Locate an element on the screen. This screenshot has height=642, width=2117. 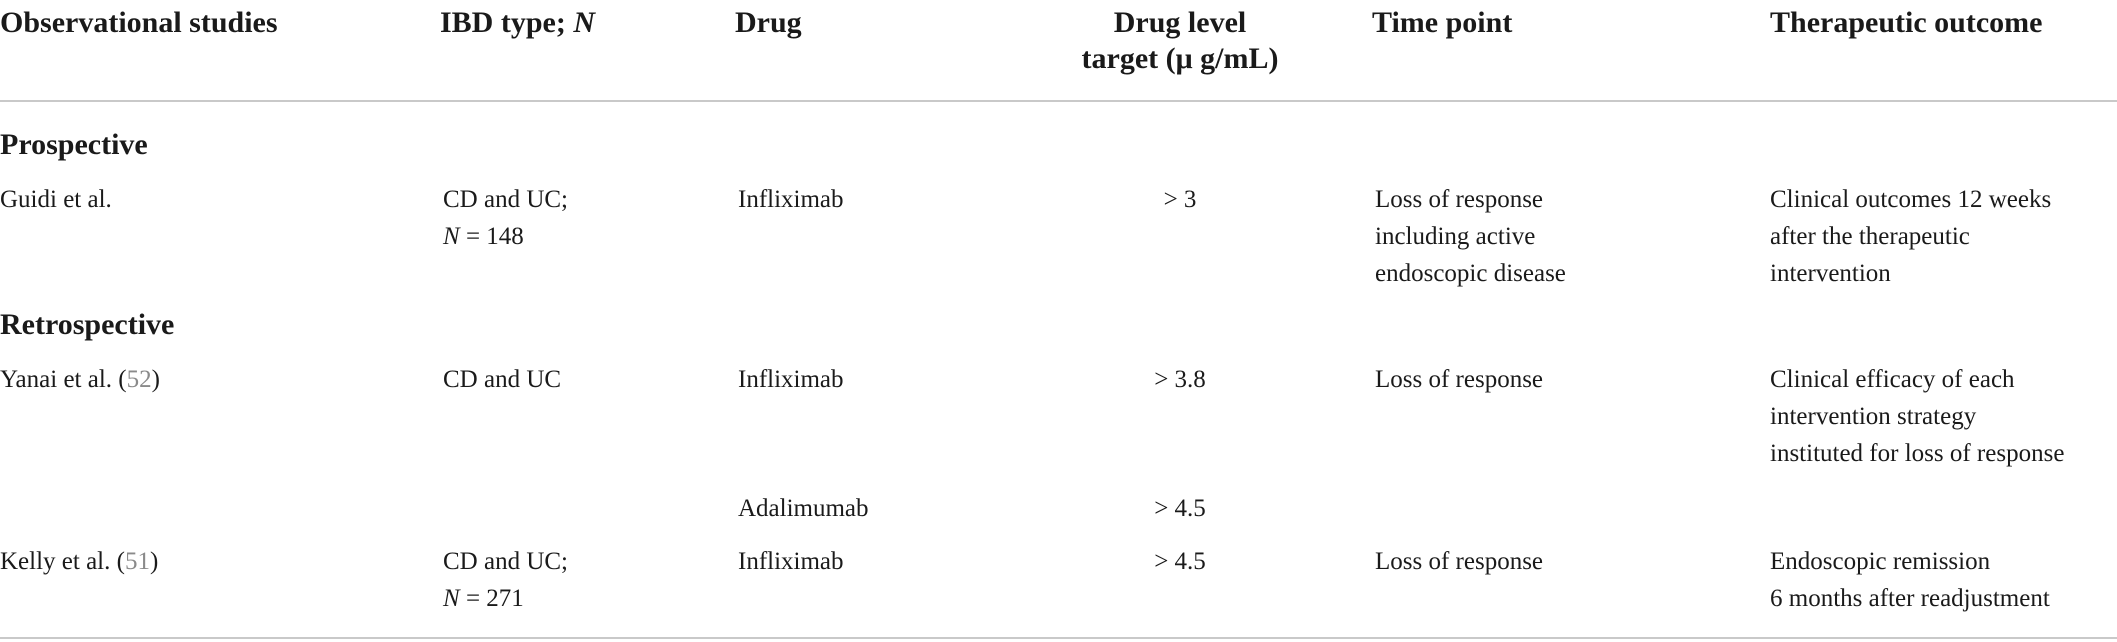
header-divider is located at coordinates (1058, 101).